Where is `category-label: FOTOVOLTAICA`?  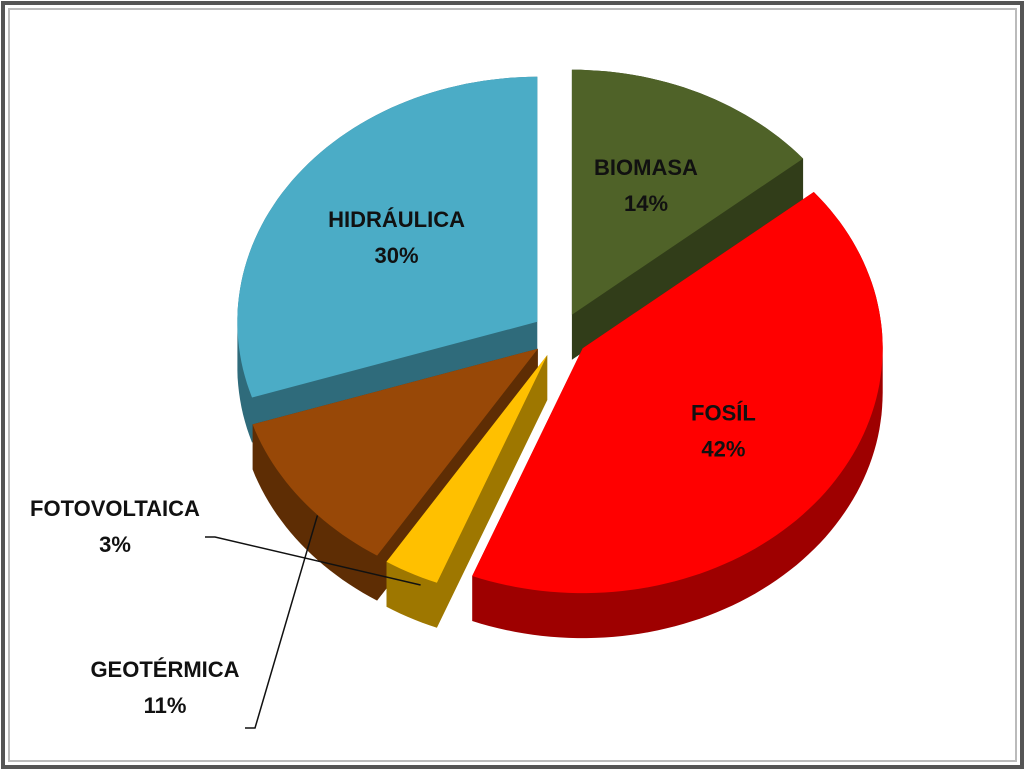 category-label: FOTOVOLTAICA is located at coordinates (115, 508).